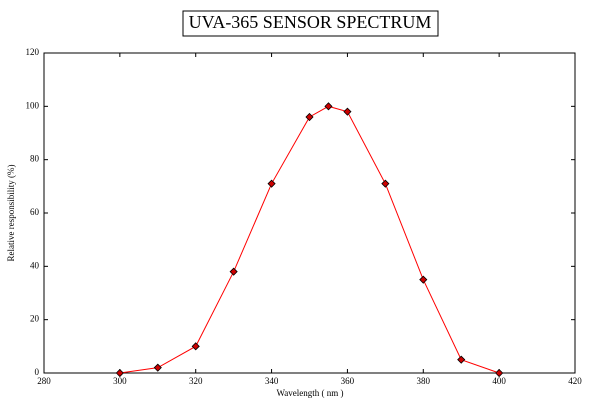 This screenshot has width=592, height=400. I want to click on x-tick-label: 380, so click(424, 381).